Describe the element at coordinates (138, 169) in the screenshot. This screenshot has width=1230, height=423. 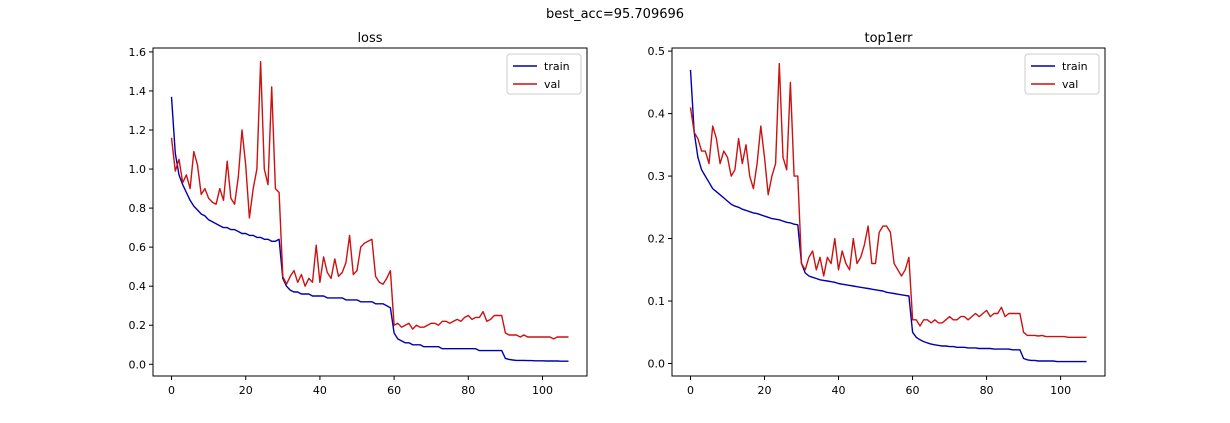
I see `y-tick-label: 1.0` at that location.